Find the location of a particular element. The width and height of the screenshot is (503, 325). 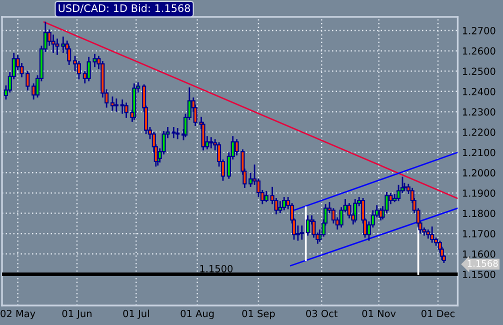

y-tick-label: 1.2500 is located at coordinates (479, 71).